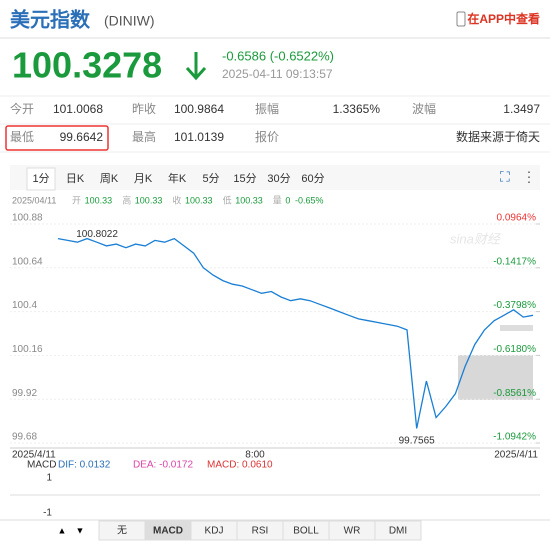 The image size is (550, 546). What do you see at coordinates (62, 530) in the screenshot?
I see `up-btn: ▲` at bounding box center [62, 530].